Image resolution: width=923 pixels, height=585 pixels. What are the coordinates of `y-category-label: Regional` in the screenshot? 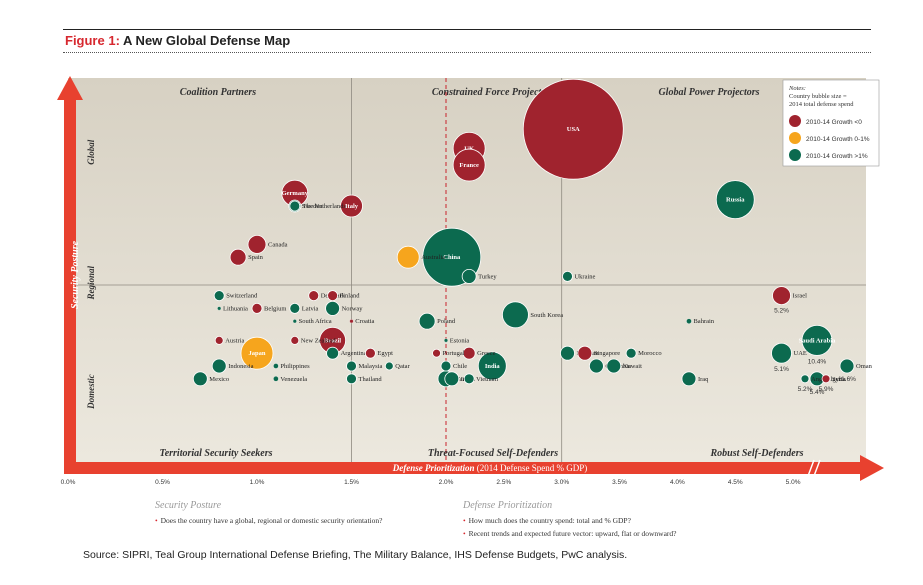 It's located at (91, 283).